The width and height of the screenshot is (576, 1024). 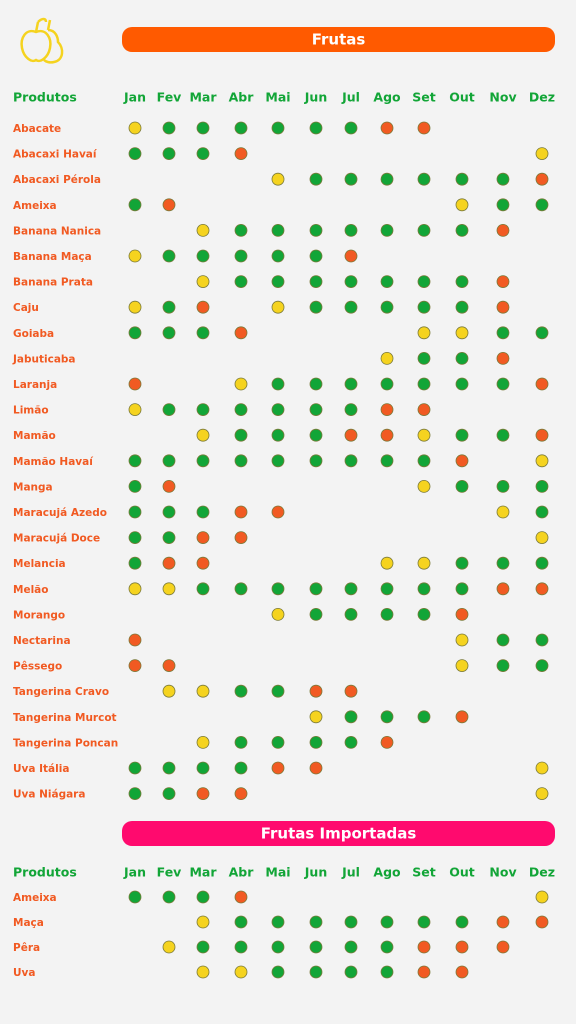 I want to click on month-label: Ago, so click(x=387, y=97).